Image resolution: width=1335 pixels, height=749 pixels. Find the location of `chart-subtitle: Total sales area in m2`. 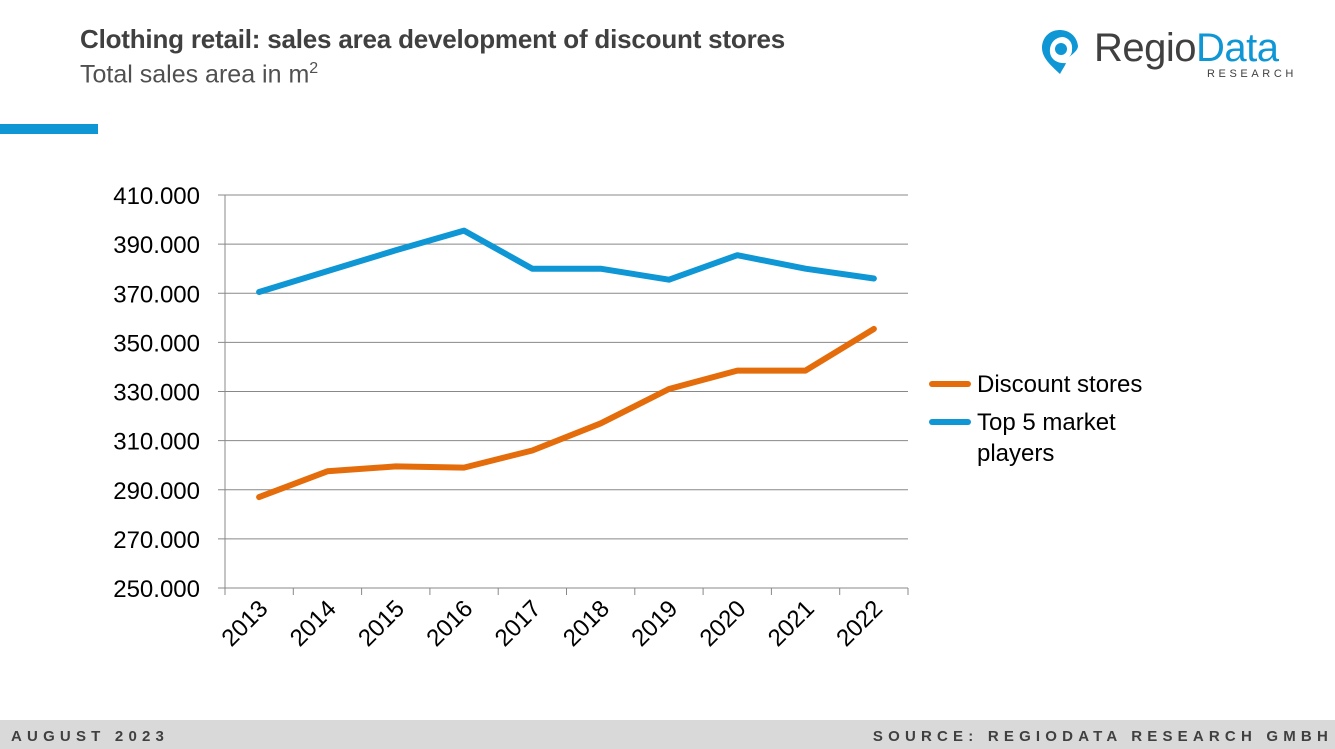

chart-subtitle: Total sales area in m2 is located at coordinates (199, 74).